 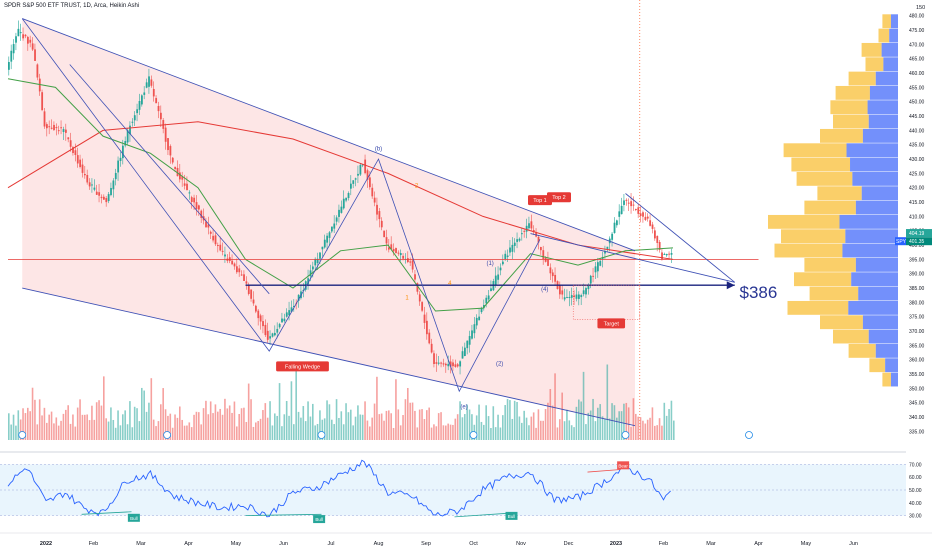 What do you see at coordinates (917, 332) in the screenshot?
I see `price-axis-tick: 370.00` at bounding box center [917, 332].